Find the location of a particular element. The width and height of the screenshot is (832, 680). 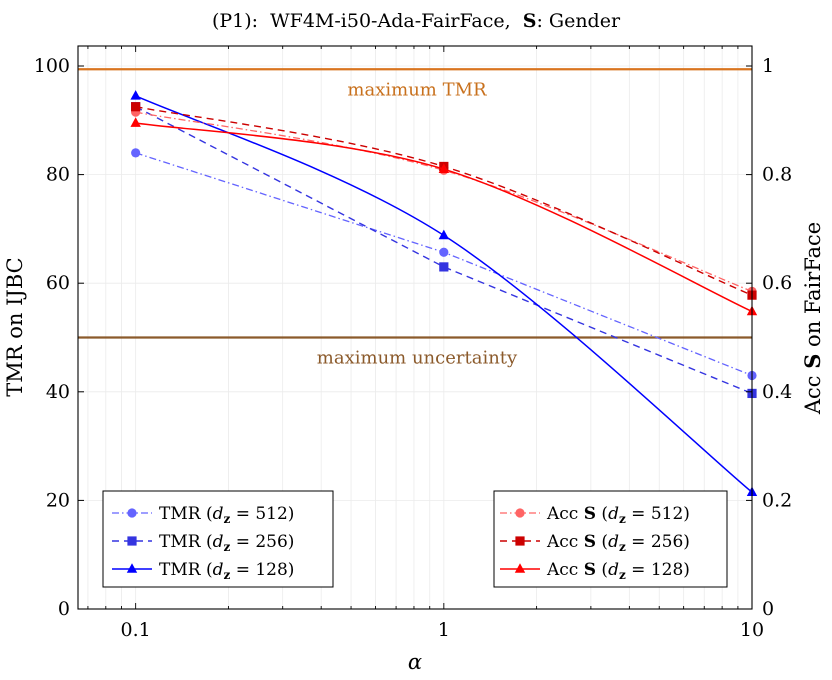

y-right-tick-label: 1 is located at coordinates (768, 66).